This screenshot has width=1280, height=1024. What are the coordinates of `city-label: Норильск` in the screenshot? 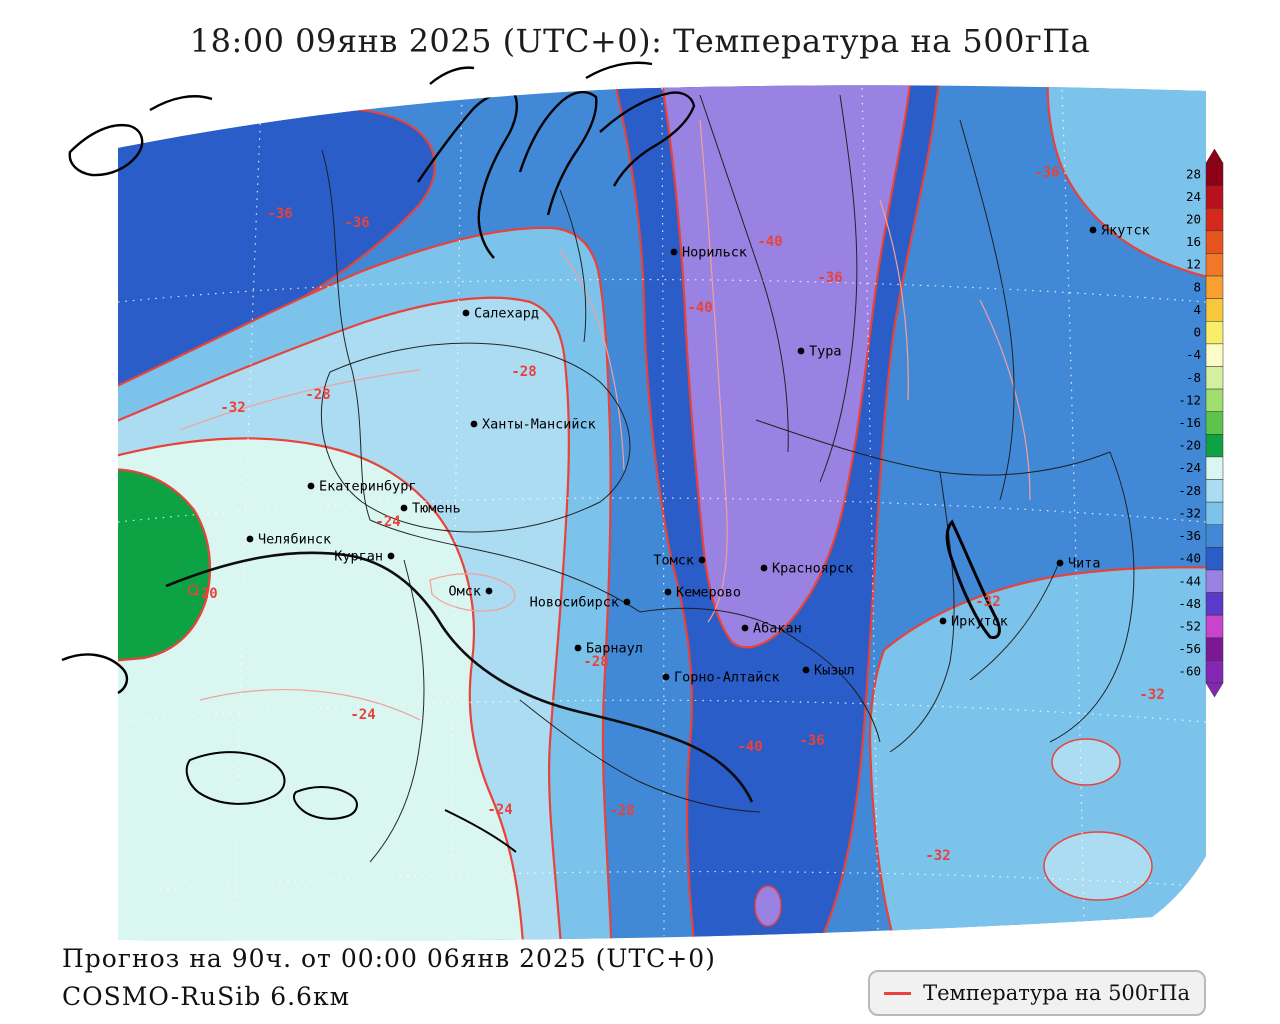 It's located at (714, 253).